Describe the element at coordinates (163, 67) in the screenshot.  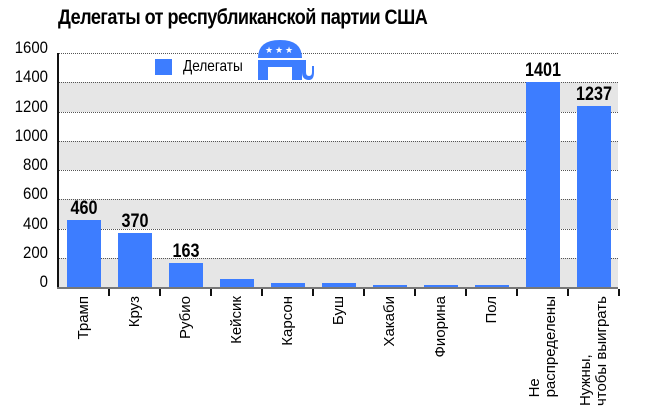
I see `legend-swatch` at that location.